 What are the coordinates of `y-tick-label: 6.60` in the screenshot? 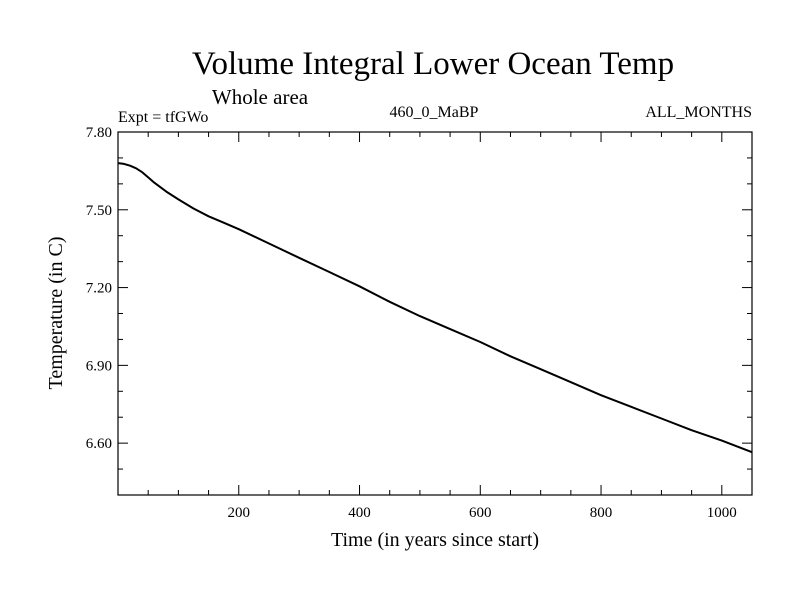 It's located at (99, 444).